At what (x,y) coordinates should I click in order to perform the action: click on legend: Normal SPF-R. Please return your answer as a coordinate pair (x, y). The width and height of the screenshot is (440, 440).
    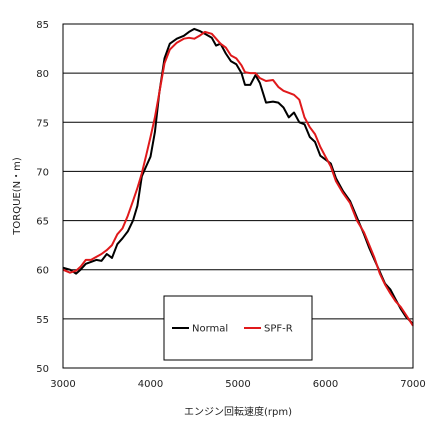
    Looking at the image, I should click on (238, 328).